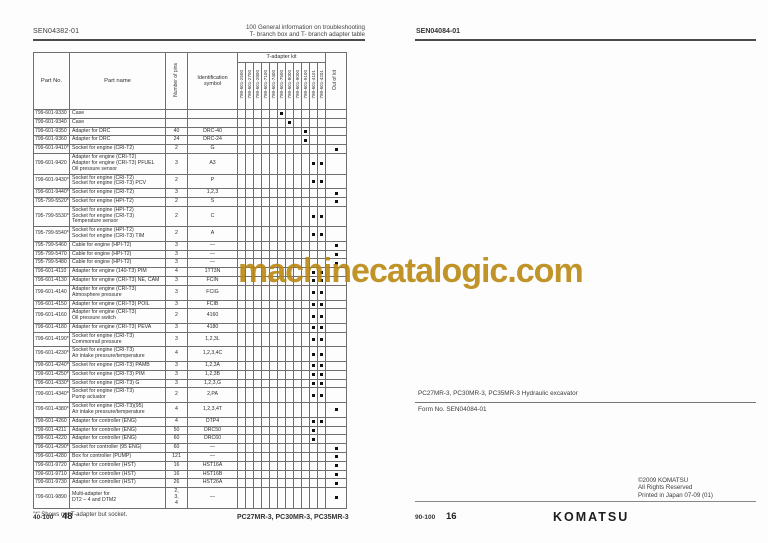 The width and height of the screenshot is (768, 543). I want to click on cell-identification-symbol: FCIG, so click(212, 292).